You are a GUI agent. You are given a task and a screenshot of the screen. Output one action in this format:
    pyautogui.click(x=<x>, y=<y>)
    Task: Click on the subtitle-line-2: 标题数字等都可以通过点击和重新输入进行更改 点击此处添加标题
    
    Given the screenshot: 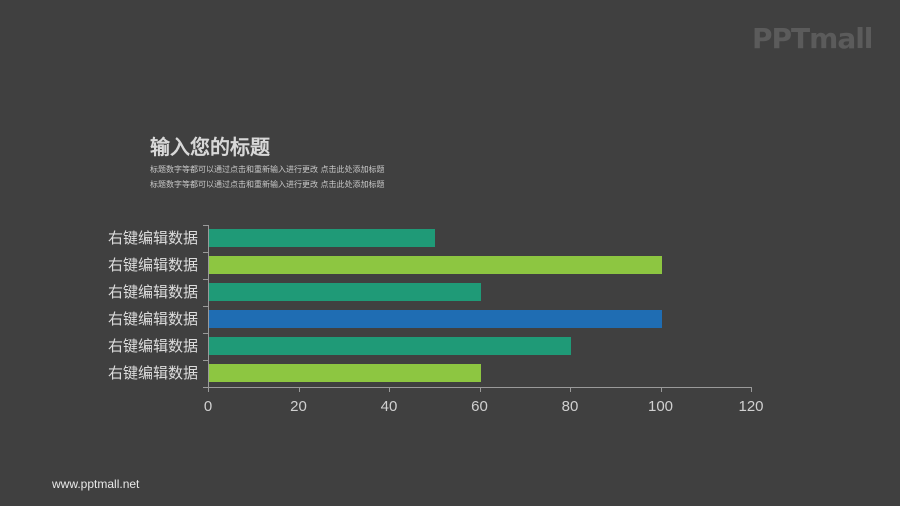 What is the action you would take?
    pyautogui.click(x=267, y=184)
    